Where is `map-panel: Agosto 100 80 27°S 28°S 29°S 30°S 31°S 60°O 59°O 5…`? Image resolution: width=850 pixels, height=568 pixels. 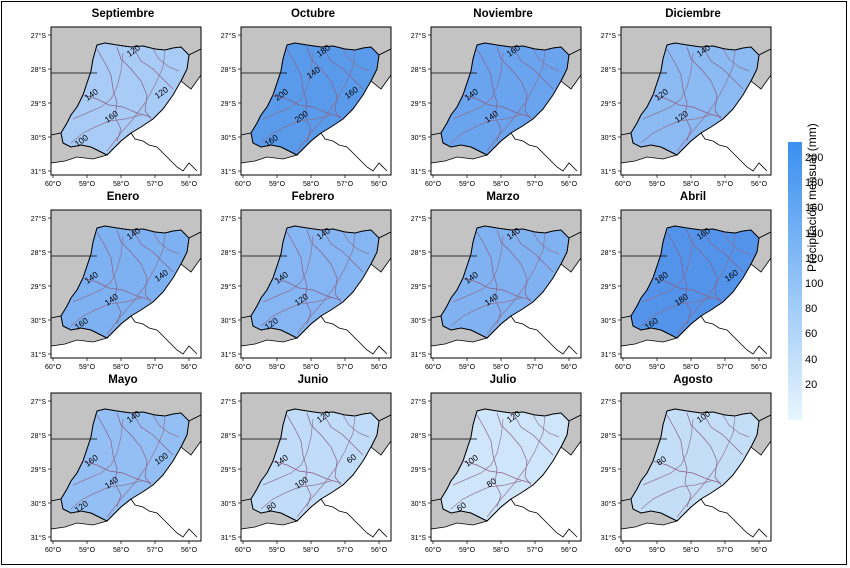 map-panel: Agosto 100 80 27°S 28°S 29°S 30°S 31°S 60°O 59°O 5… is located at coordinates (678, 465).